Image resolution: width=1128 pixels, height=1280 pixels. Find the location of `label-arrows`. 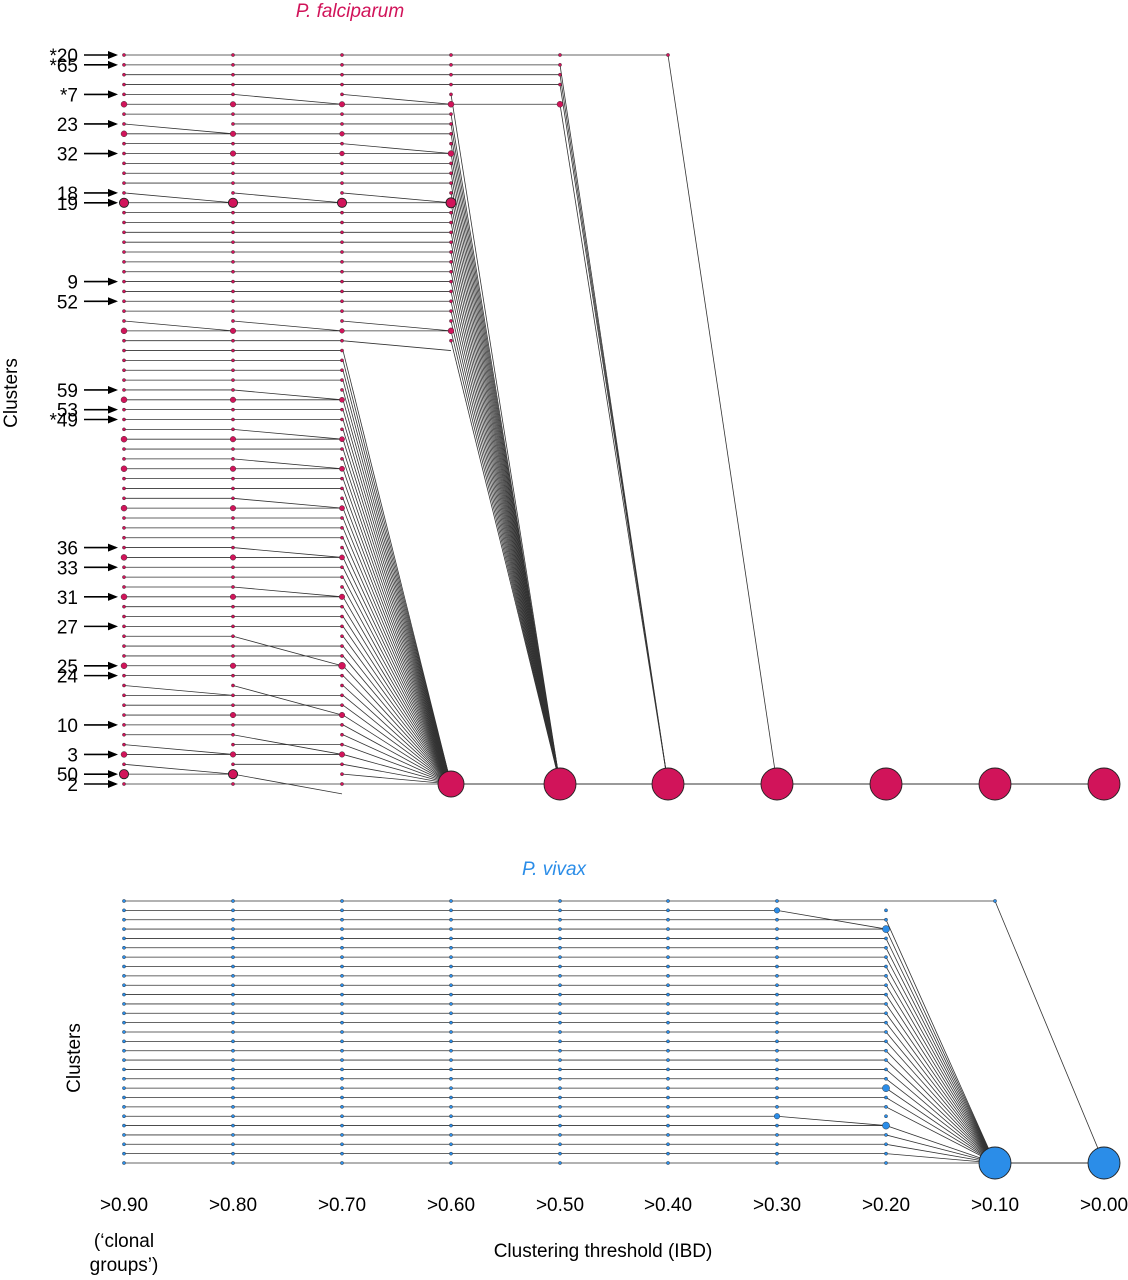

label-arrows is located at coordinates (101, 419).